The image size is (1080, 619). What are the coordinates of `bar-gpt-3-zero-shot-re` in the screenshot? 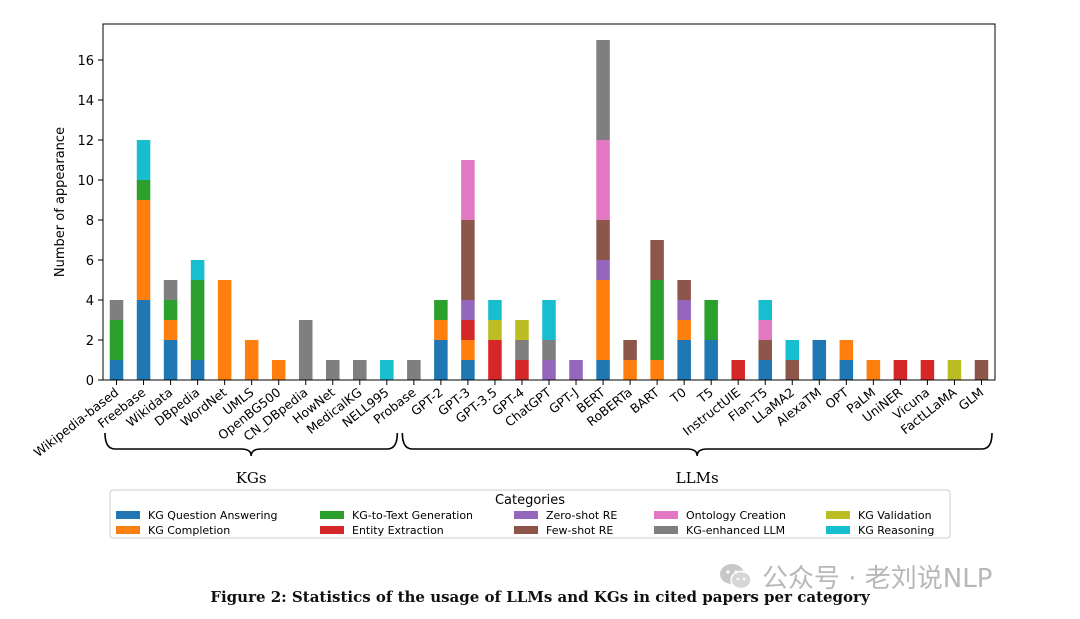 It's located at (468, 310).